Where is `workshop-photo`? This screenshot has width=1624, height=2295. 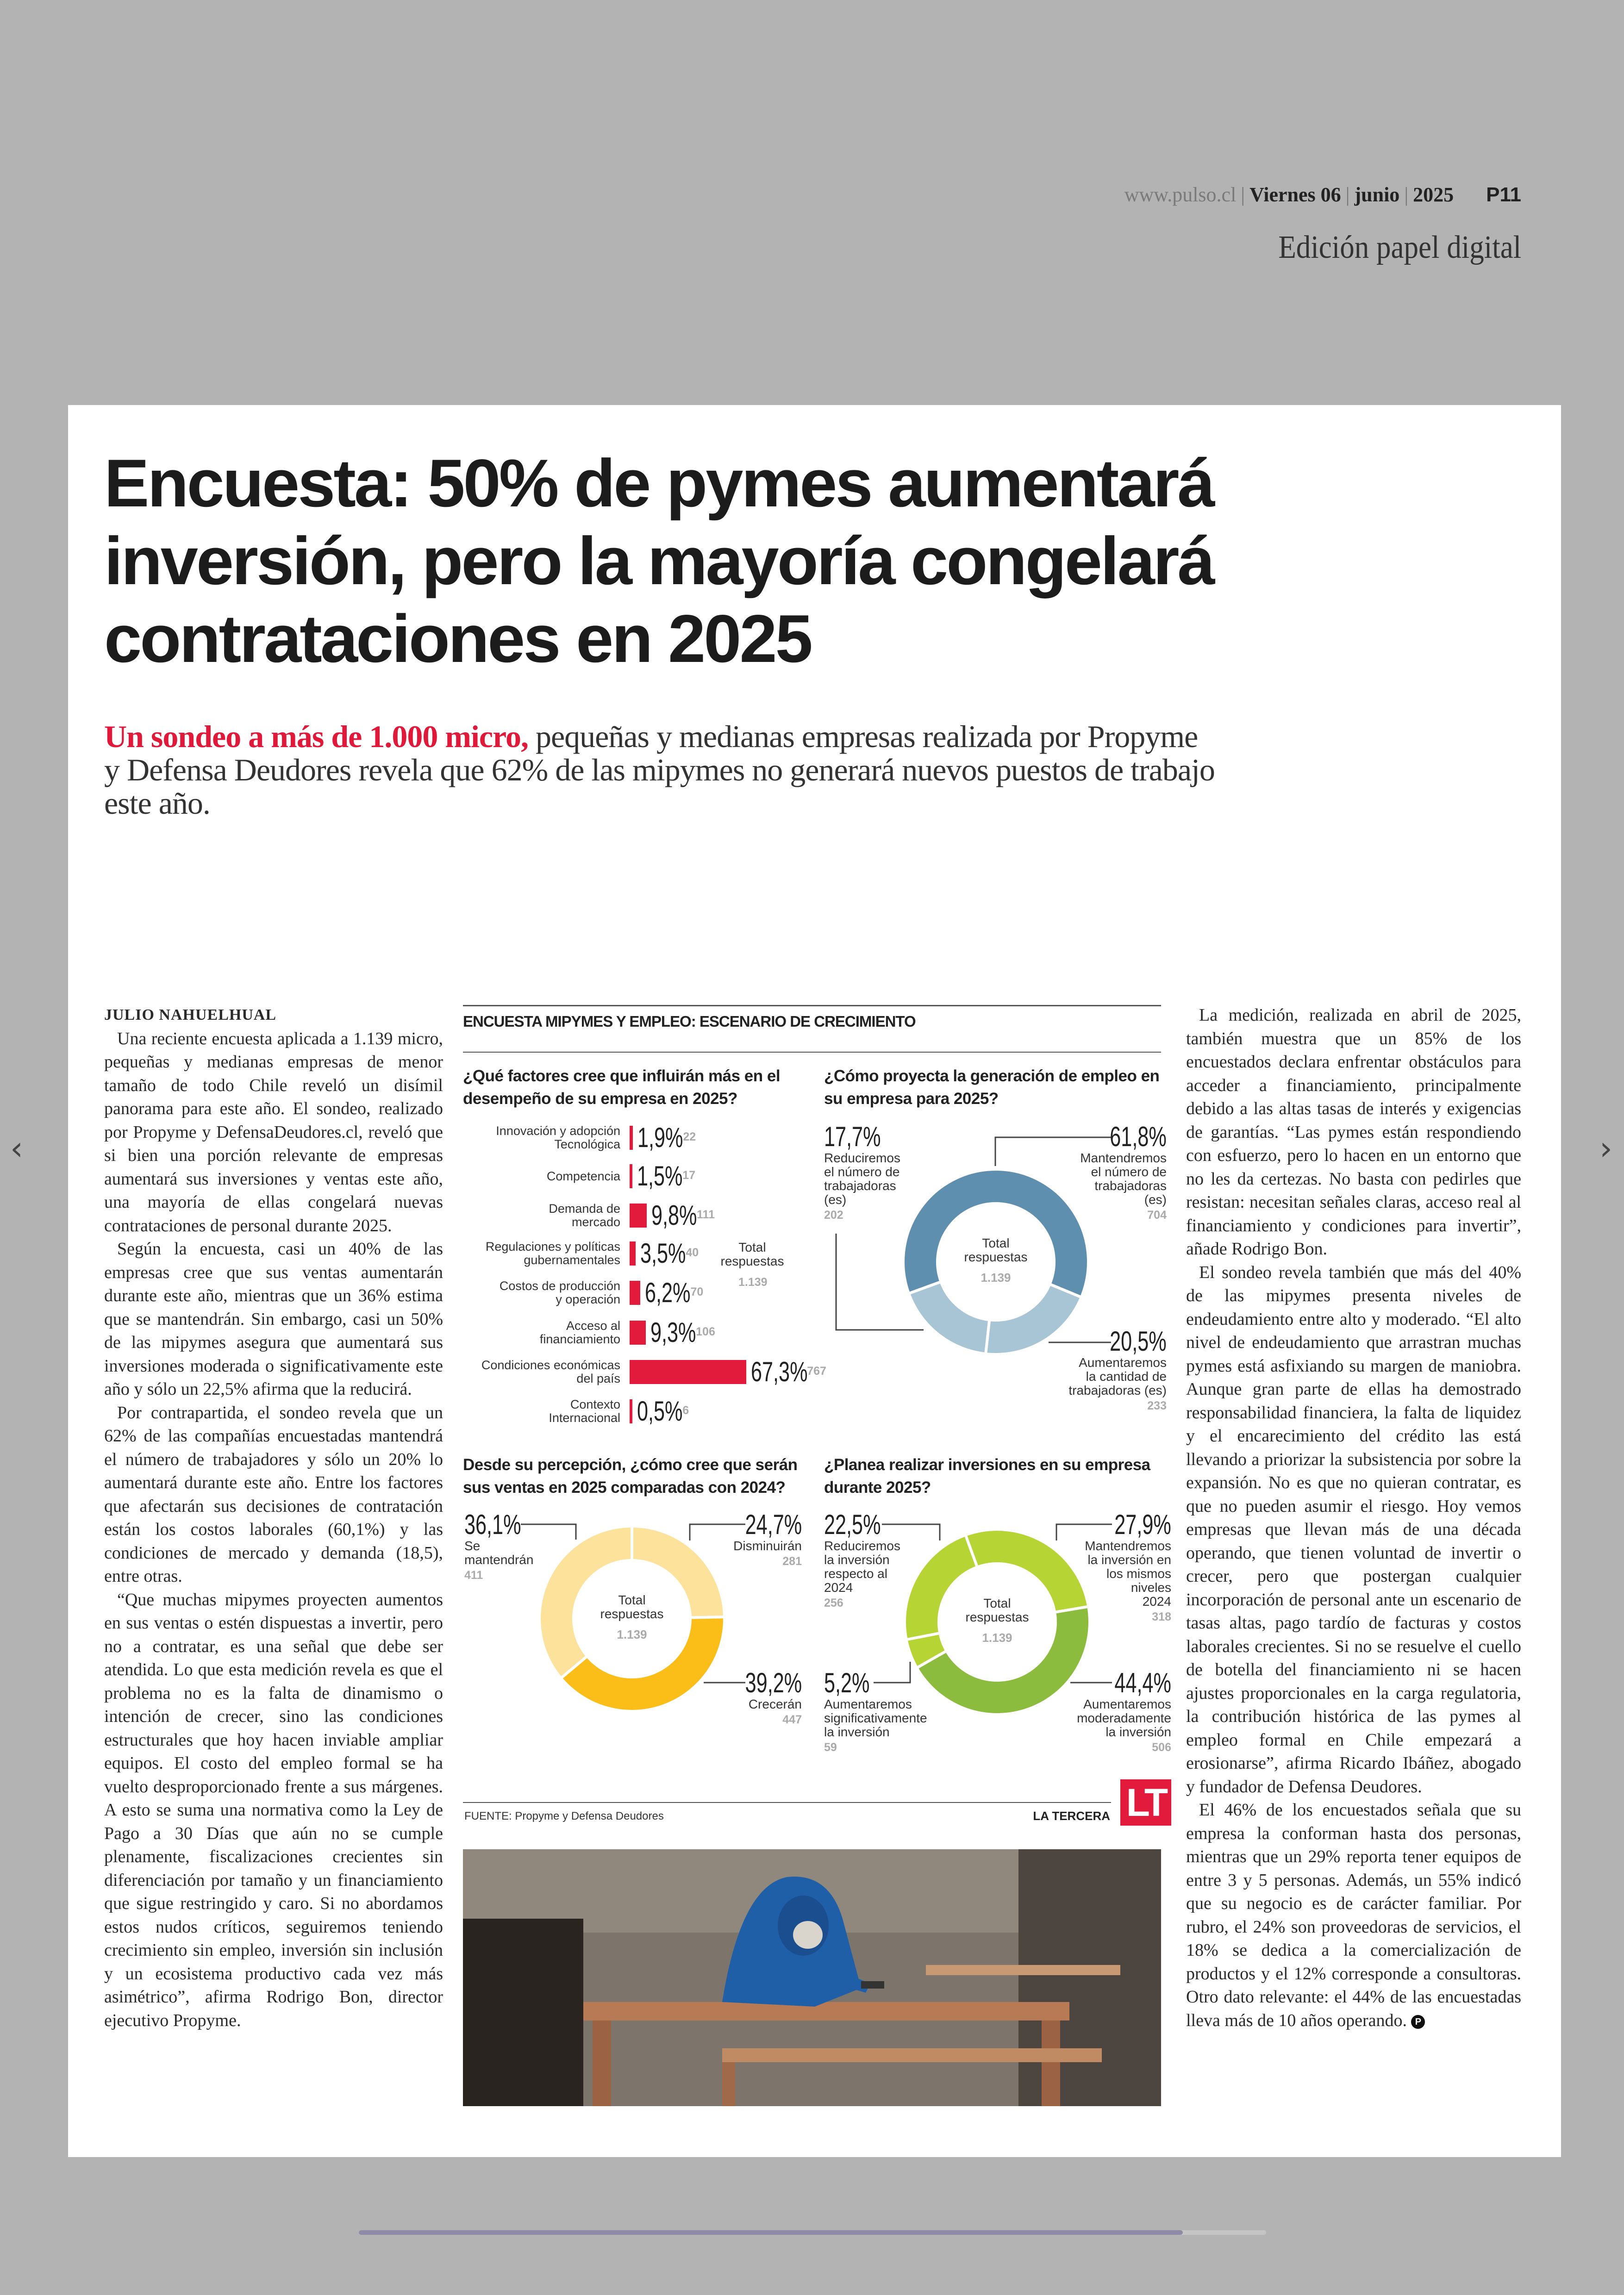
workshop-photo is located at coordinates (812, 1977).